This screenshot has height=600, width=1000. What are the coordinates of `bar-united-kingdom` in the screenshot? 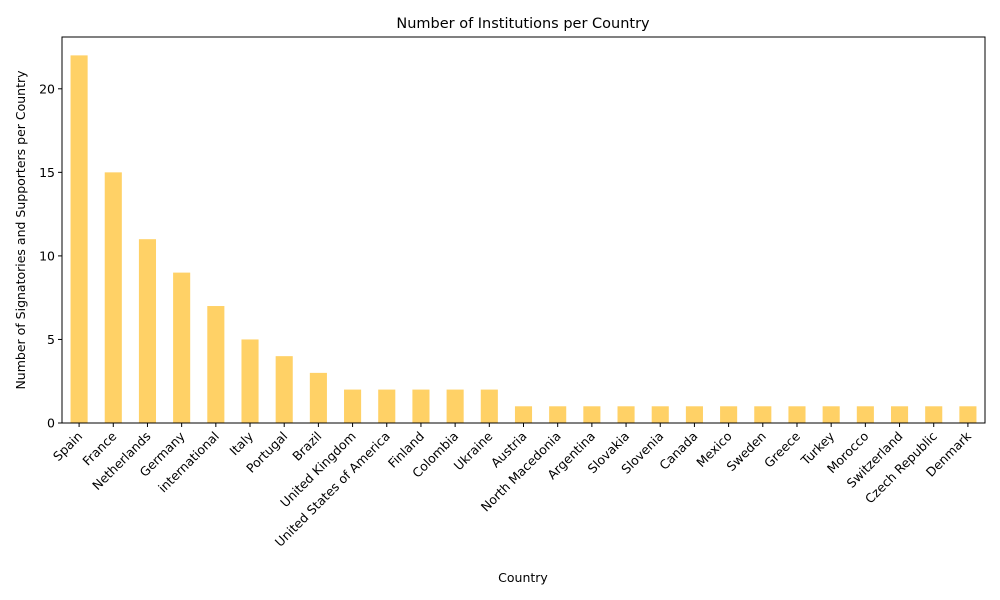 It's located at (353, 406).